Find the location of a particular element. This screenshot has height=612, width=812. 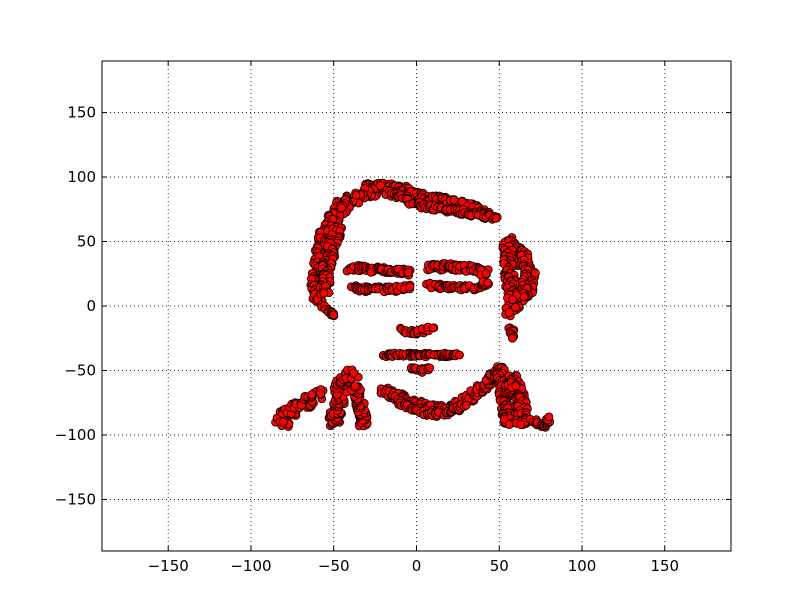

data-point-right-hand is located at coordinates (549, 417).